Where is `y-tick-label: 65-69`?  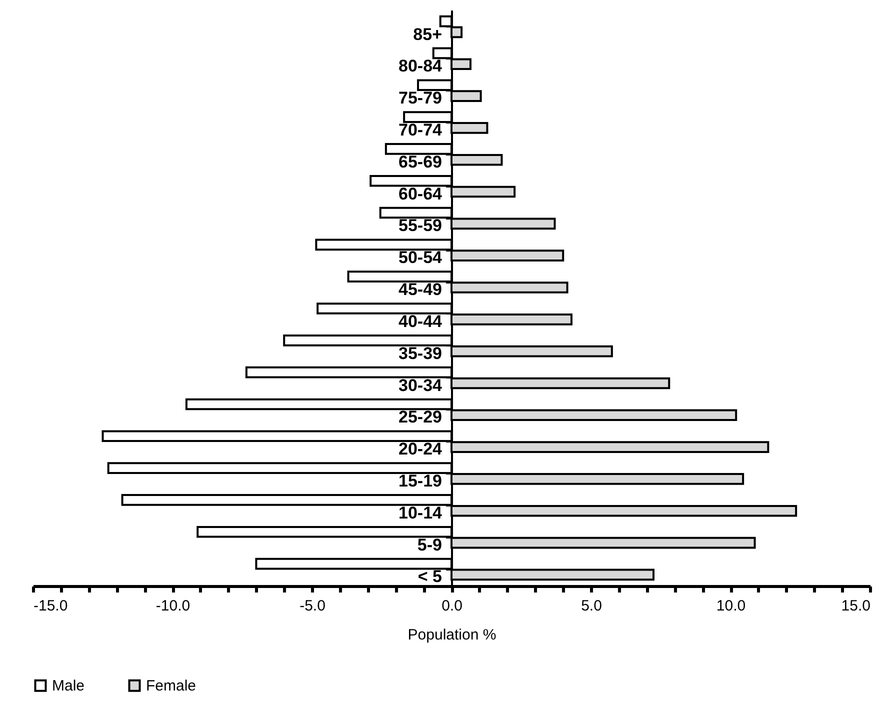 y-tick-label: 65-69 is located at coordinates (420, 162).